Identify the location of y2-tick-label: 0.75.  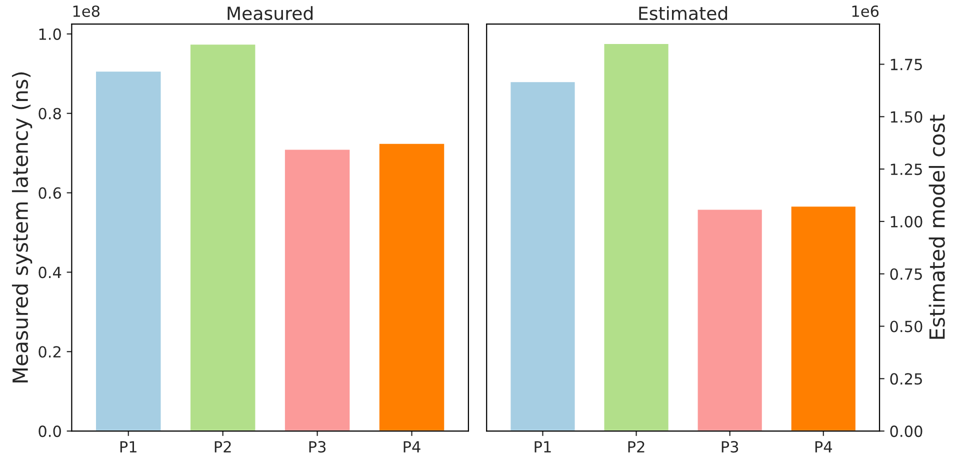
(906, 274).